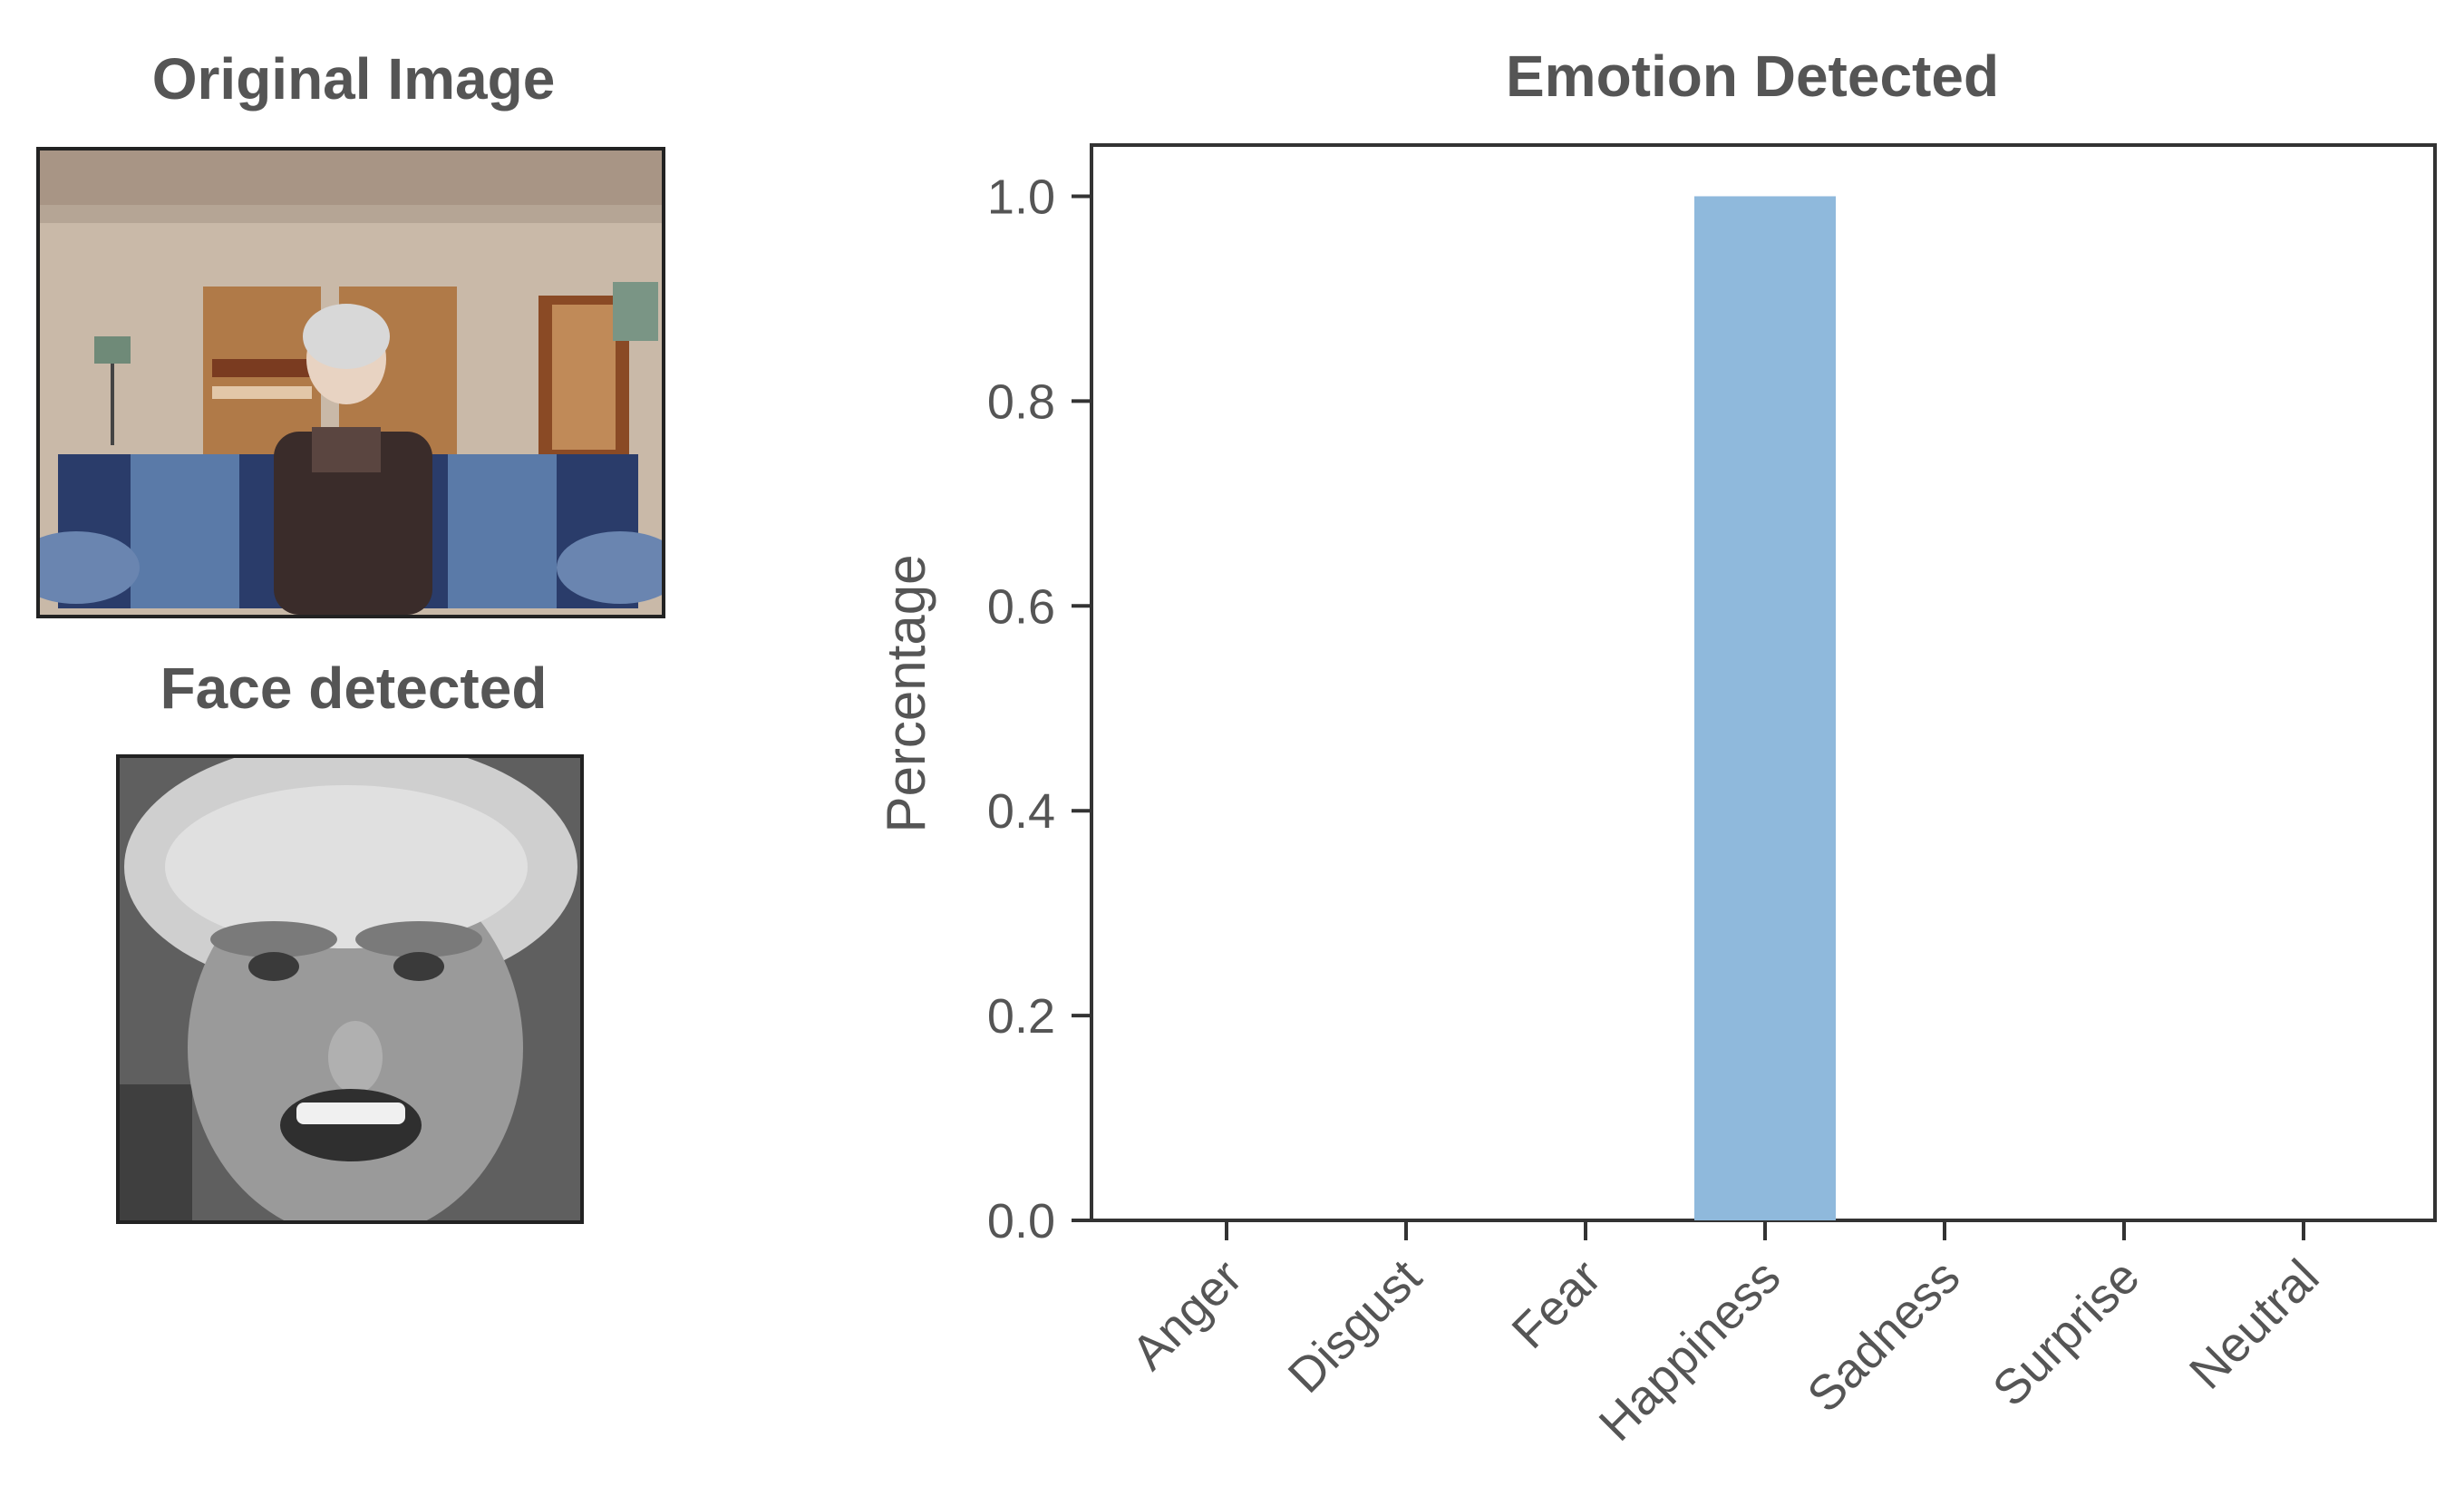  I want to click on original-image, so click(350, 383).